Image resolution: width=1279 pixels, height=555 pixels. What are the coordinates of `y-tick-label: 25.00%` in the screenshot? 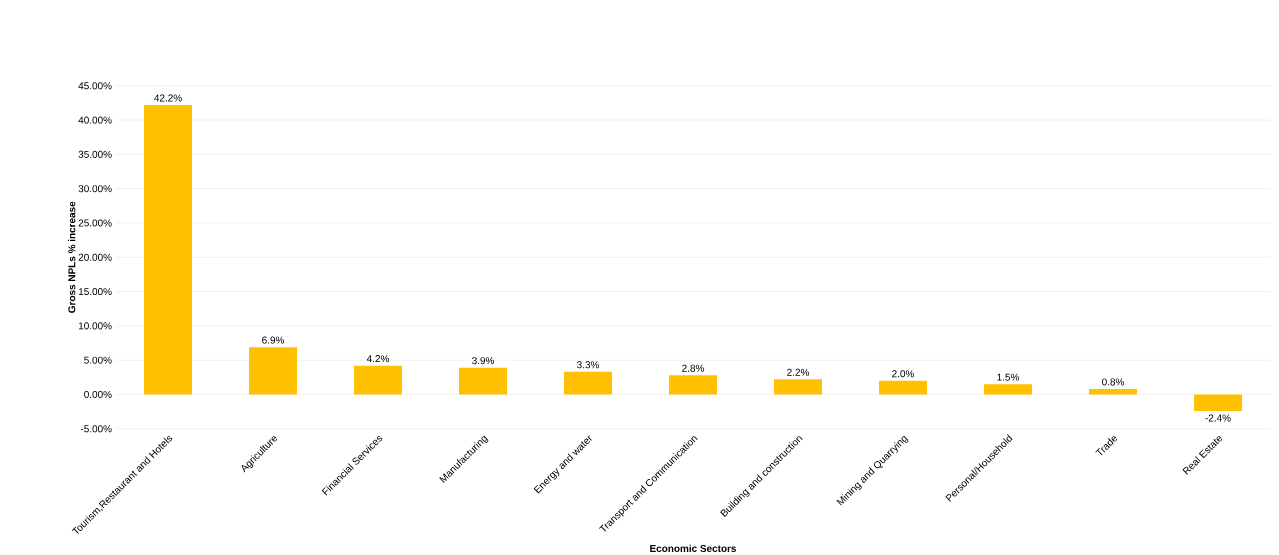 It's located at (95, 223).